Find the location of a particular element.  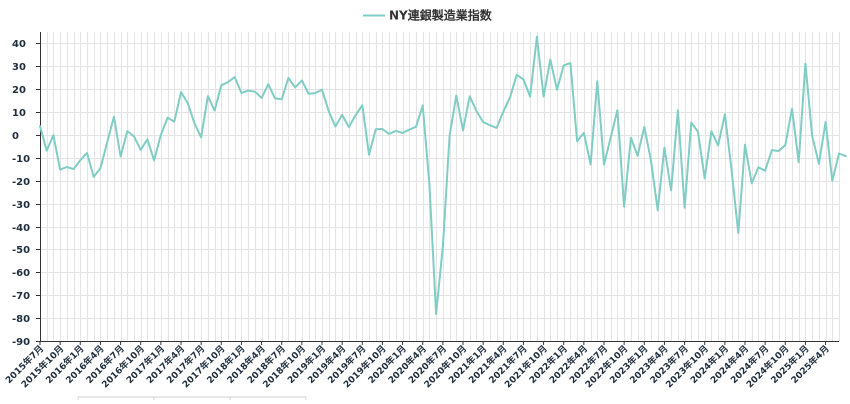

y-tick-label: 10 is located at coordinates (19, 113).